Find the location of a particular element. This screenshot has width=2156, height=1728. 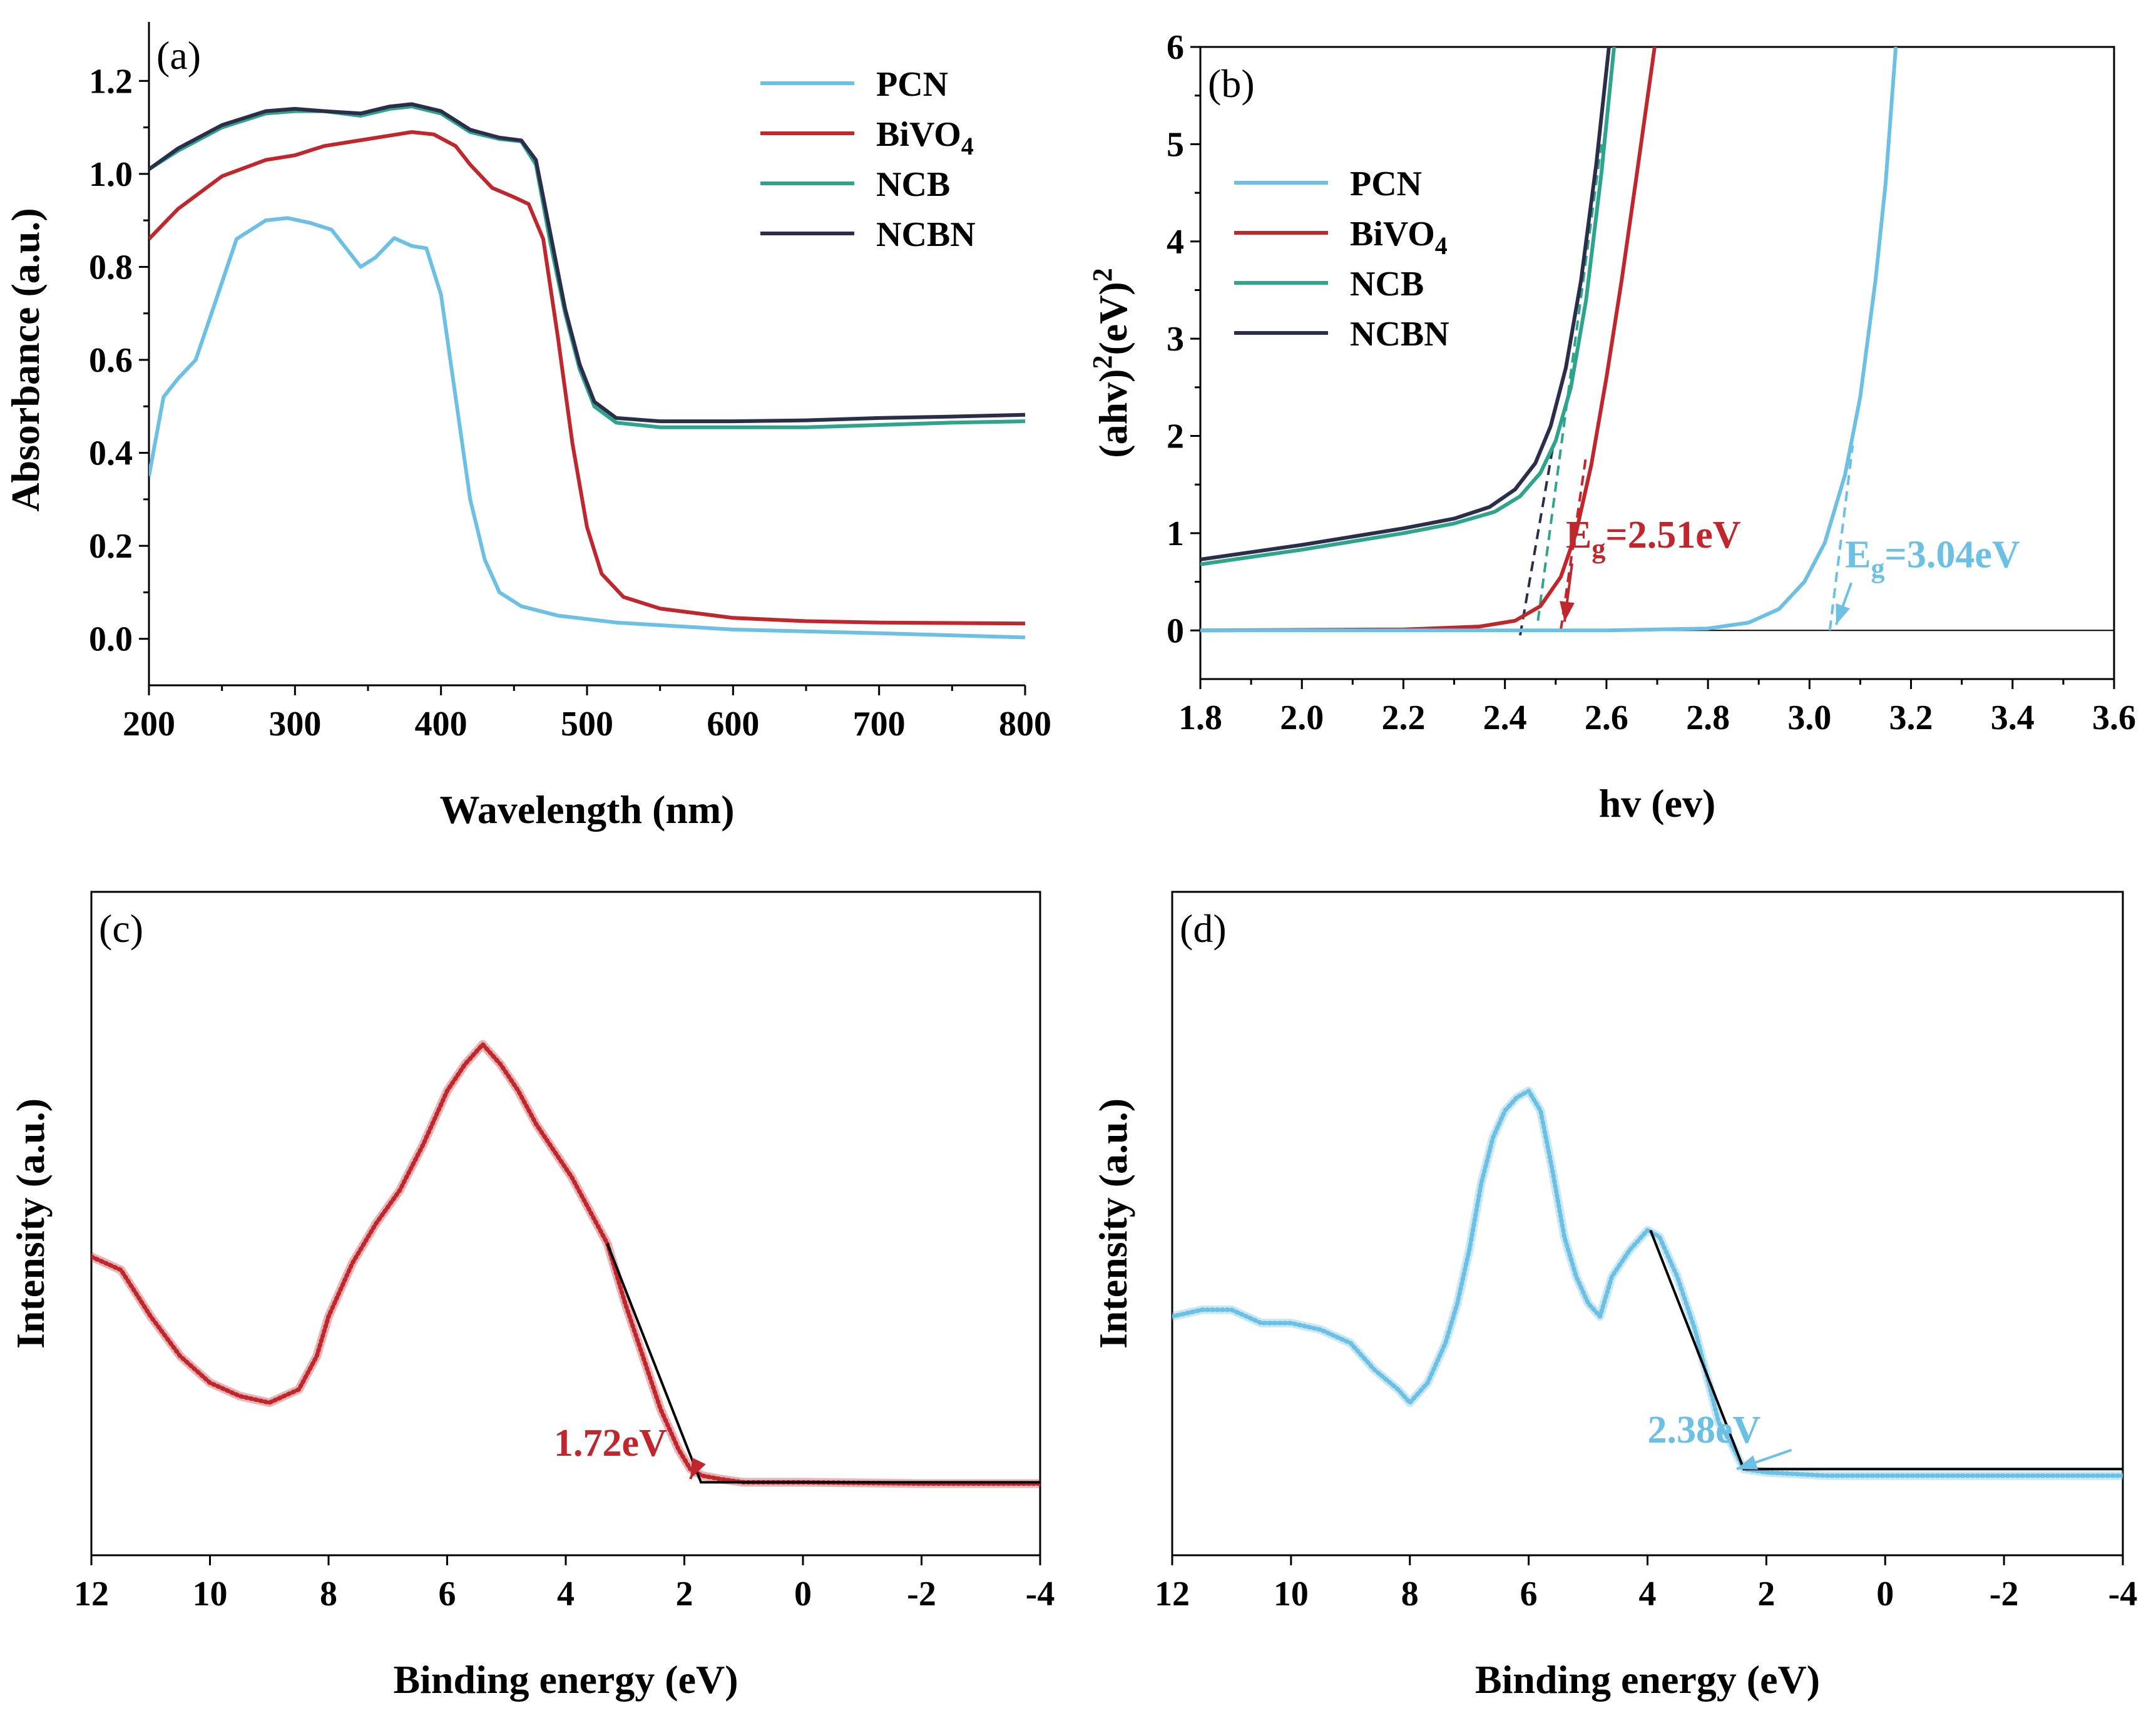

x-tick-label: 600 is located at coordinates (733, 724).